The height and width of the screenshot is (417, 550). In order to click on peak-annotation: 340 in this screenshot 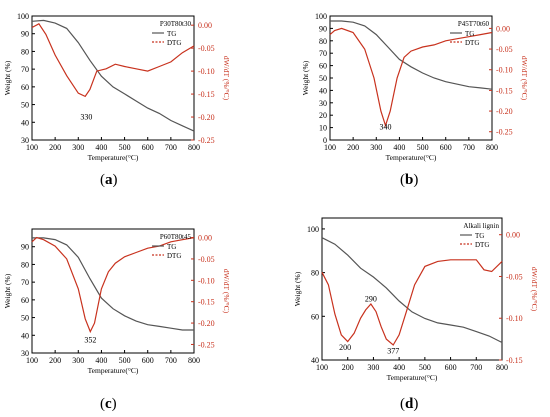, I will do `click(386, 127)`.